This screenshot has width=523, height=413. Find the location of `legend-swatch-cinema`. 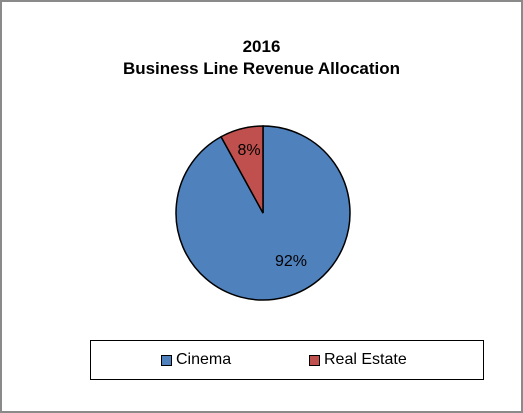

legend-swatch-cinema is located at coordinates (166, 360).